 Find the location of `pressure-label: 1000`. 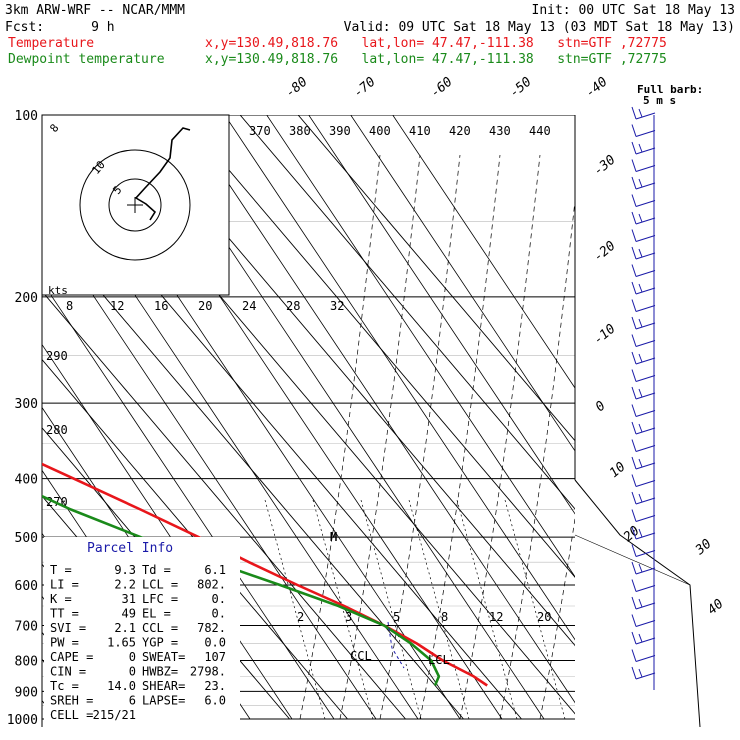

pressure-label: 1000 is located at coordinates (22, 720).